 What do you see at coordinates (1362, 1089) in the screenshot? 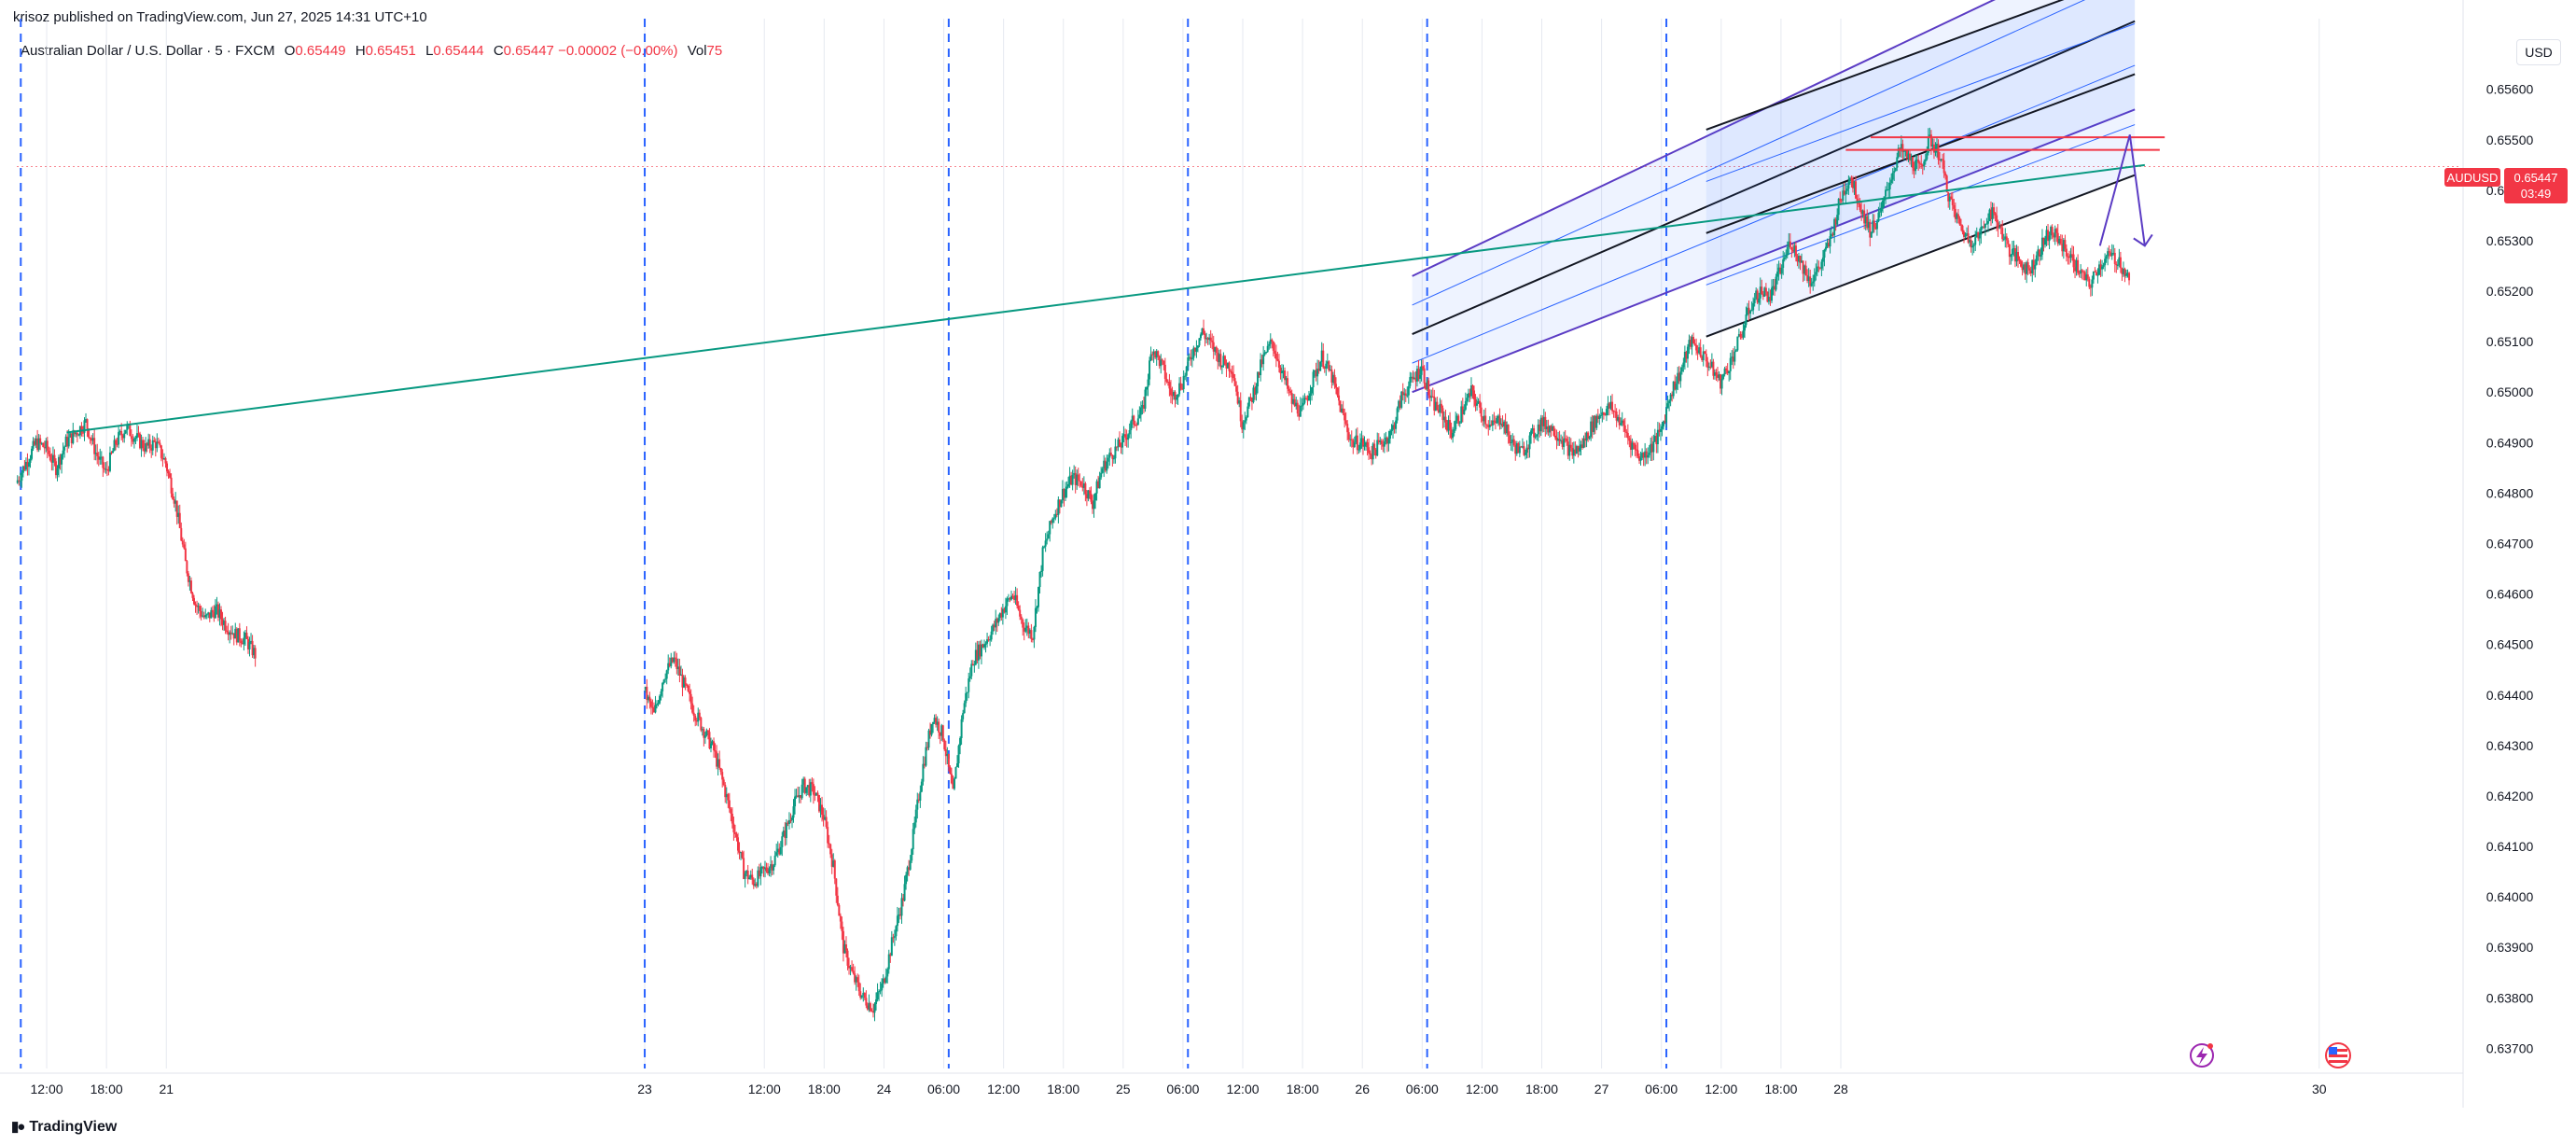
I see `x-tick-label: 26` at bounding box center [1362, 1089].